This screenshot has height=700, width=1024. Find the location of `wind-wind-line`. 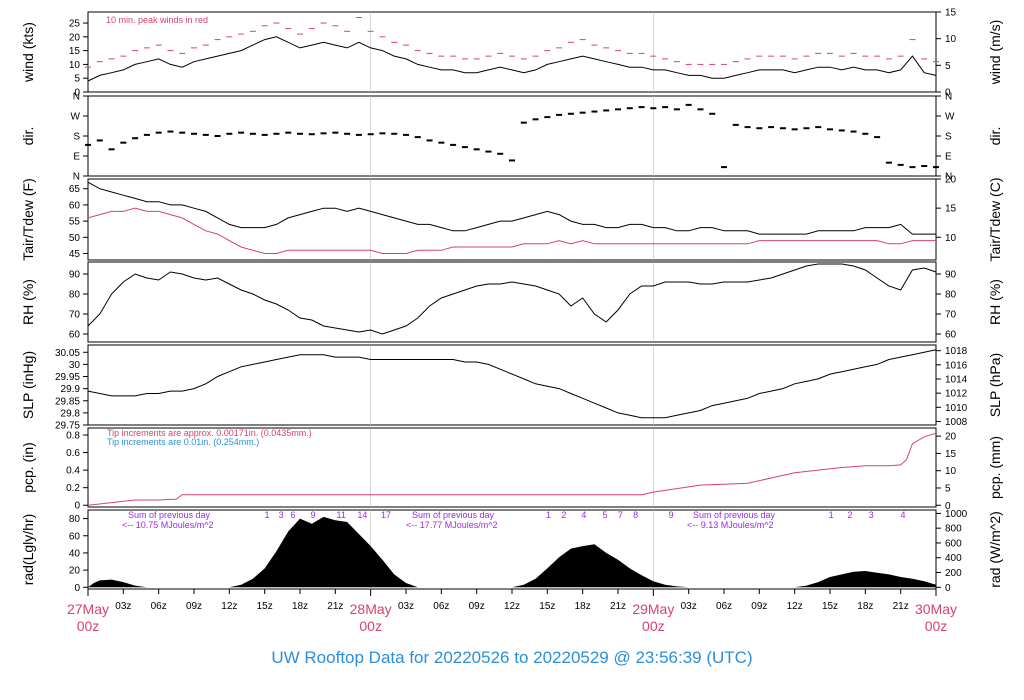

wind-wind-line is located at coordinates (512, 59).